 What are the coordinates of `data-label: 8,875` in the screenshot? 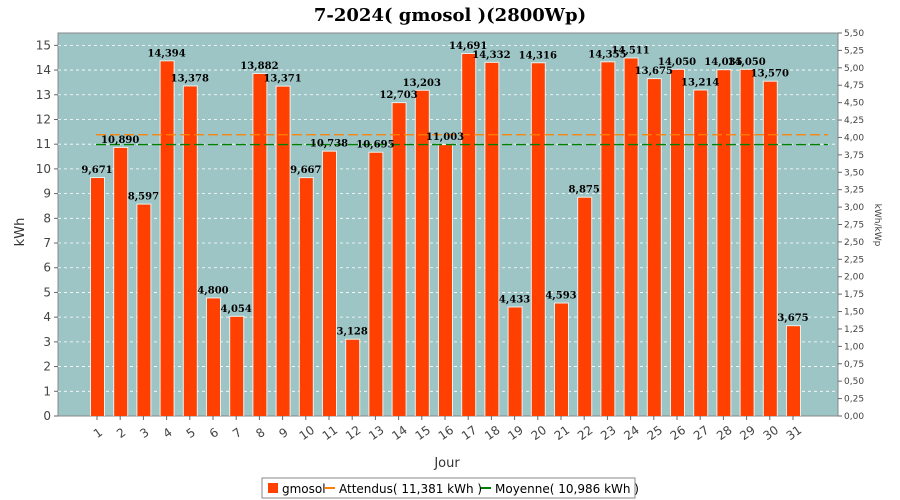 It's located at (584, 190).